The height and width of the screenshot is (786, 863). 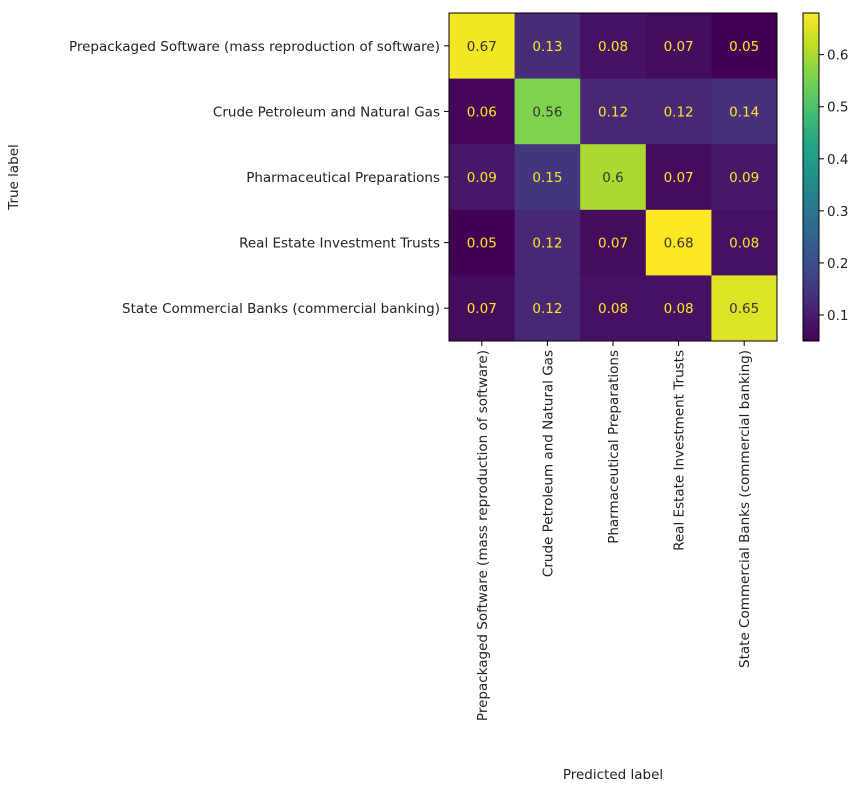 I want to click on y-tick-label: Real Estate Investment Trusts, so click(x=339, y=244).